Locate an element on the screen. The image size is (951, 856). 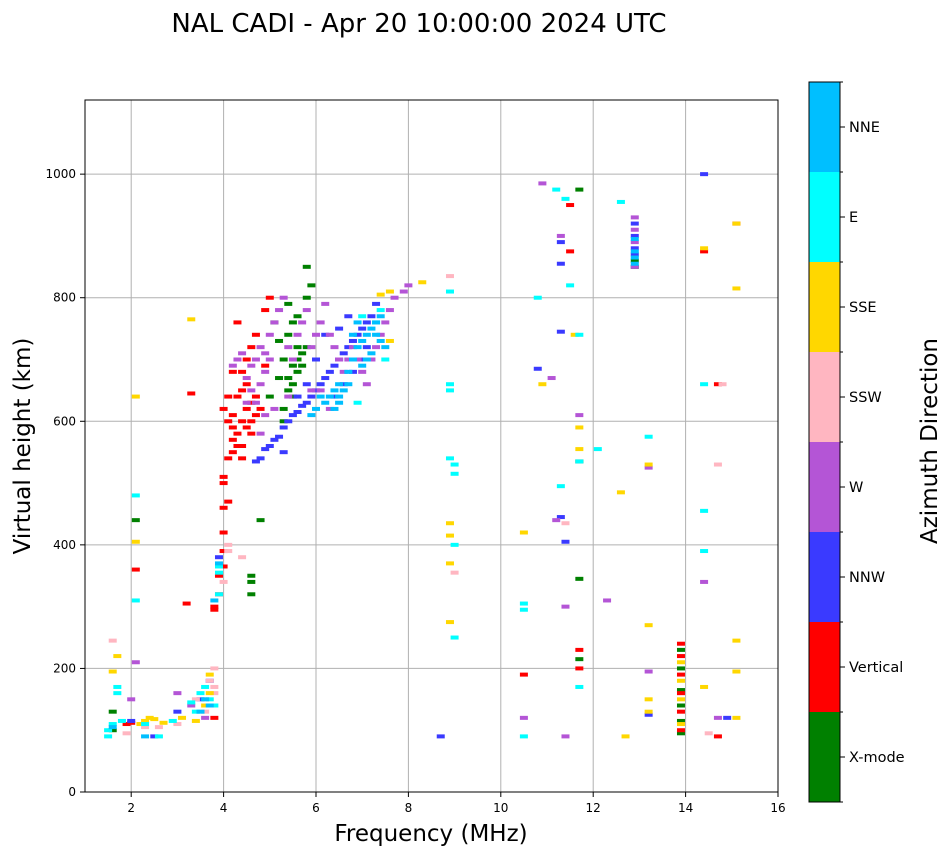
x-tick-label: 16 is located at coordinates (777, 808).